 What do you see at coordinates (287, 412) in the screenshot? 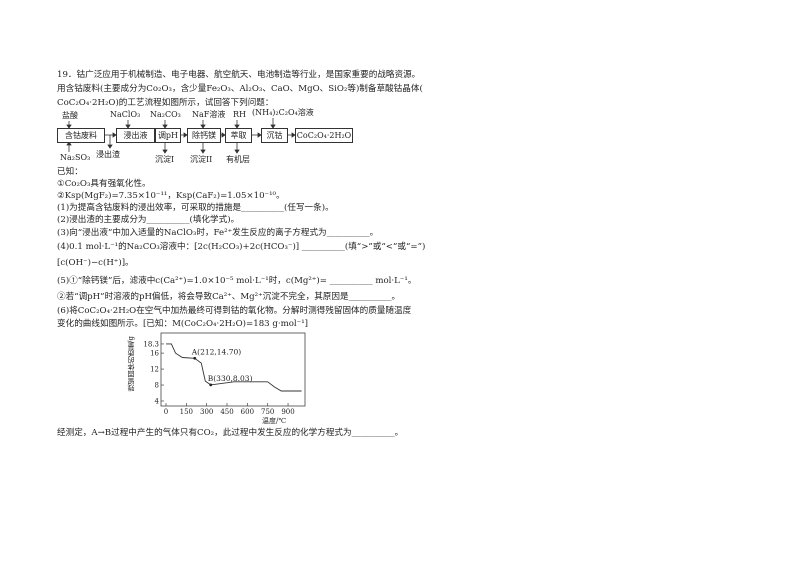
I see `x-tick-label: 900` at bounding box center [287, 412].